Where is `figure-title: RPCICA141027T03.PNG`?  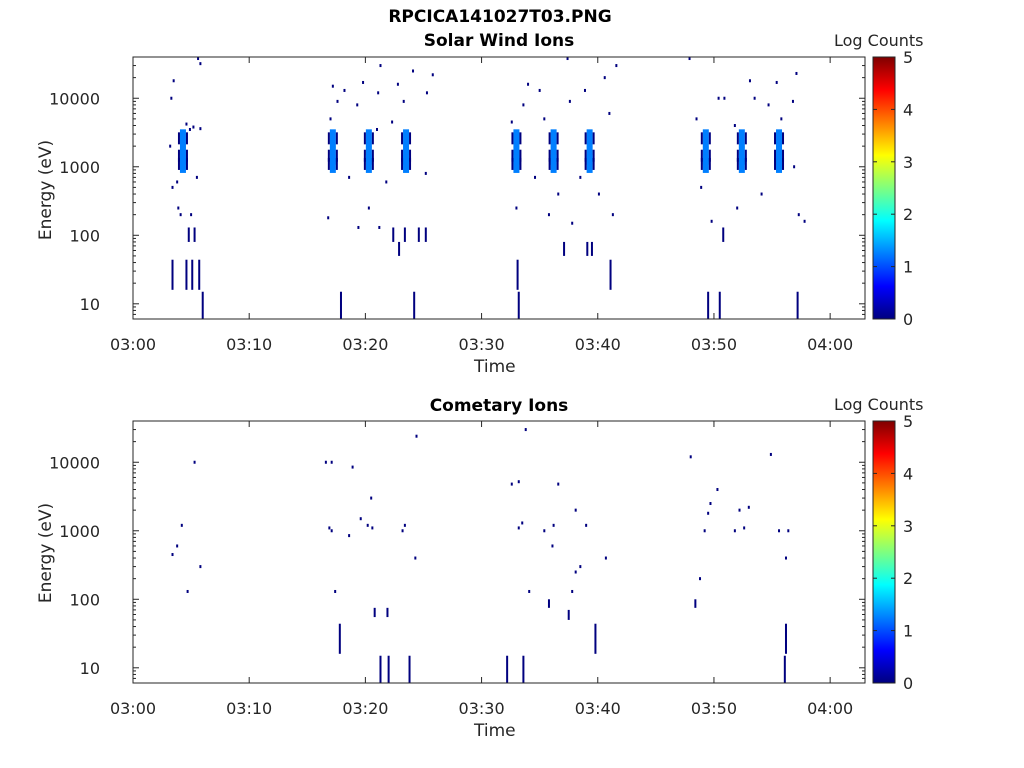 figure-title: RPCICA141027T03.PNG is located at coordinates (500, 17).